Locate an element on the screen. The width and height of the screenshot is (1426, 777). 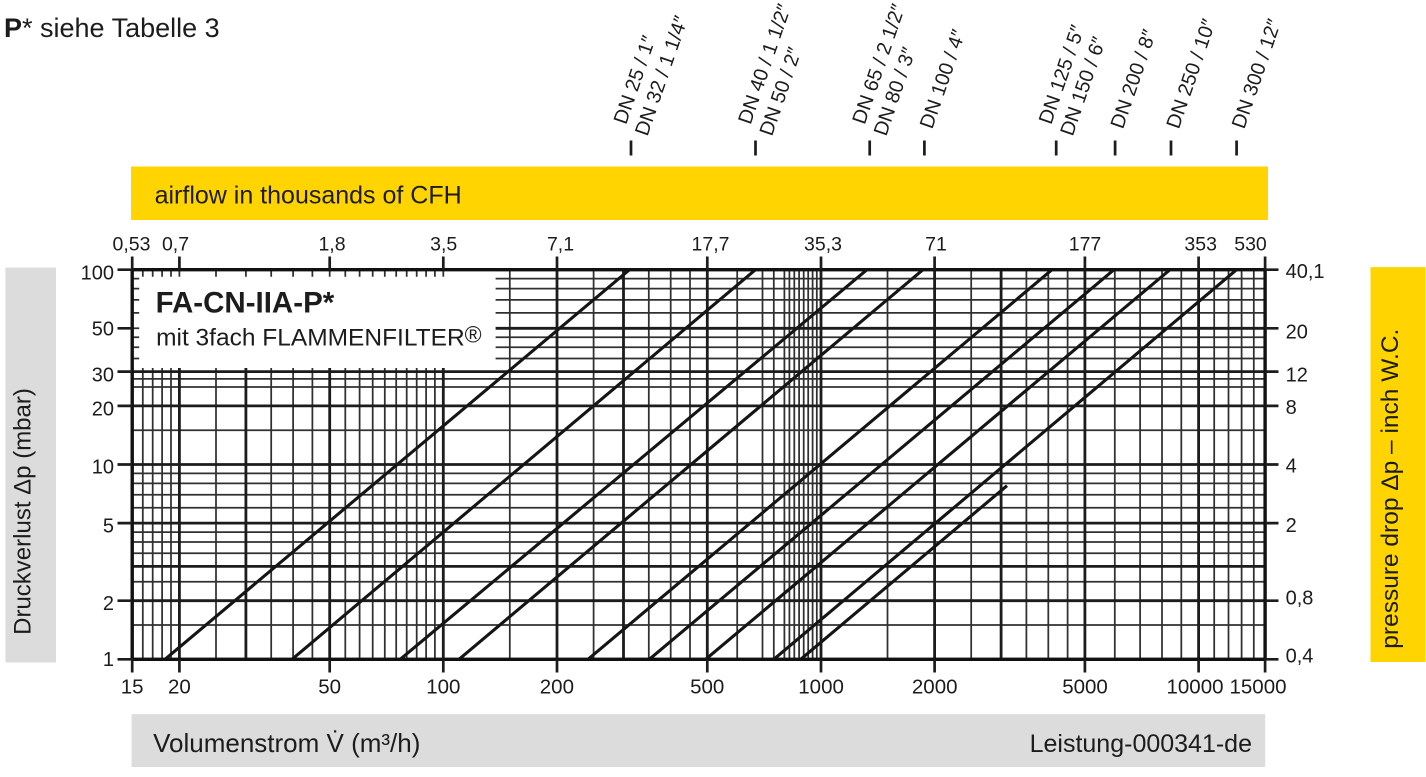
svg-text: 10 is located at coordinates (103, 468).